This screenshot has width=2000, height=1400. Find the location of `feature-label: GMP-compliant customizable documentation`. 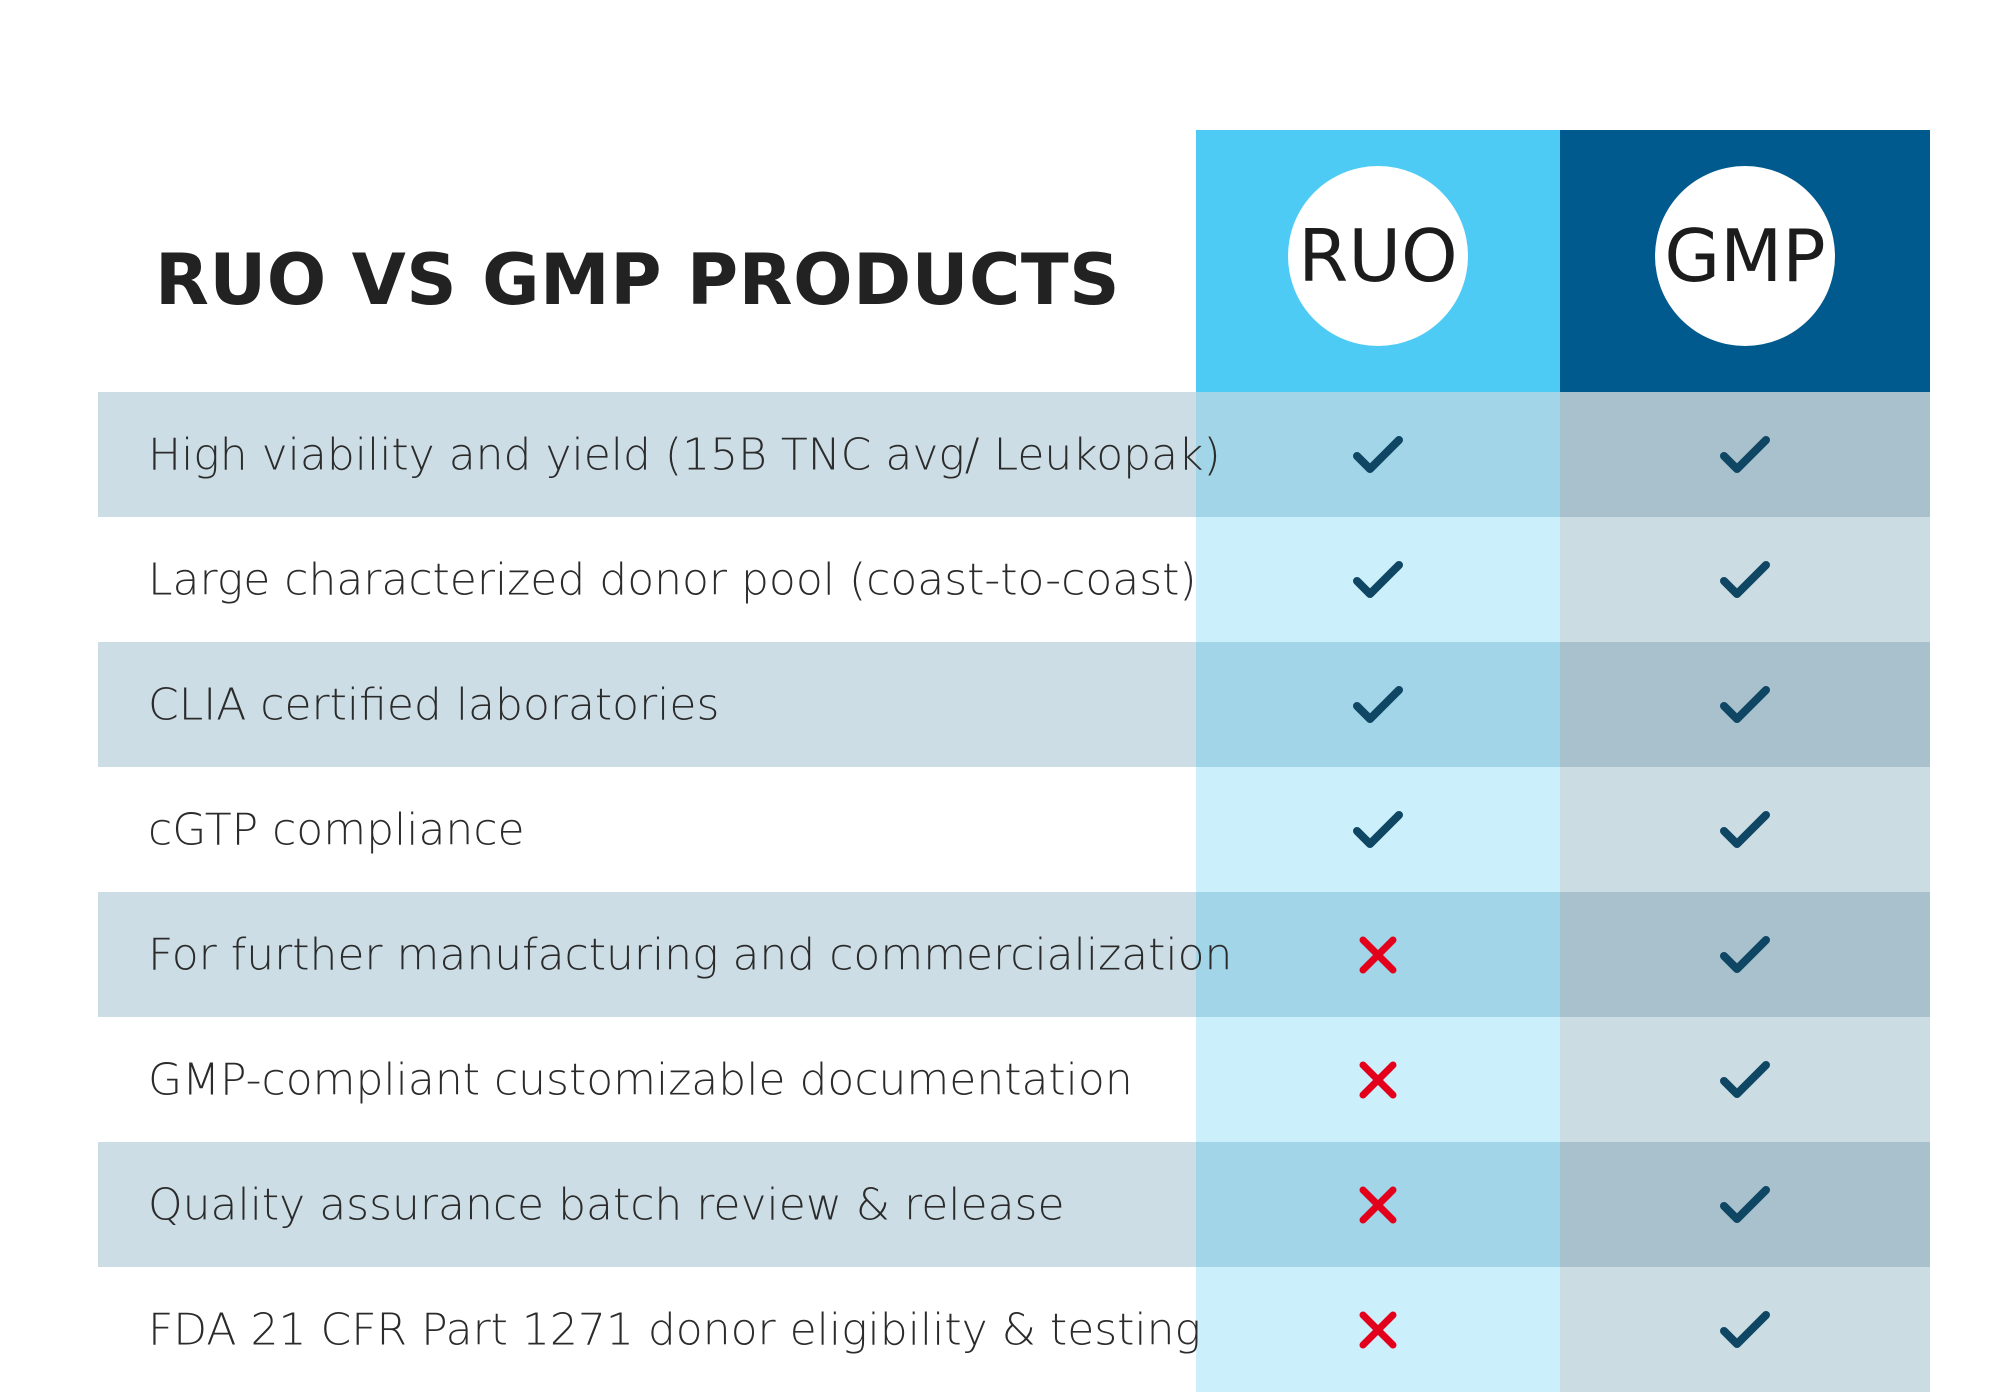

feature-label: GMP-compliant customizable documentation is located at coordinates (640, 1079).